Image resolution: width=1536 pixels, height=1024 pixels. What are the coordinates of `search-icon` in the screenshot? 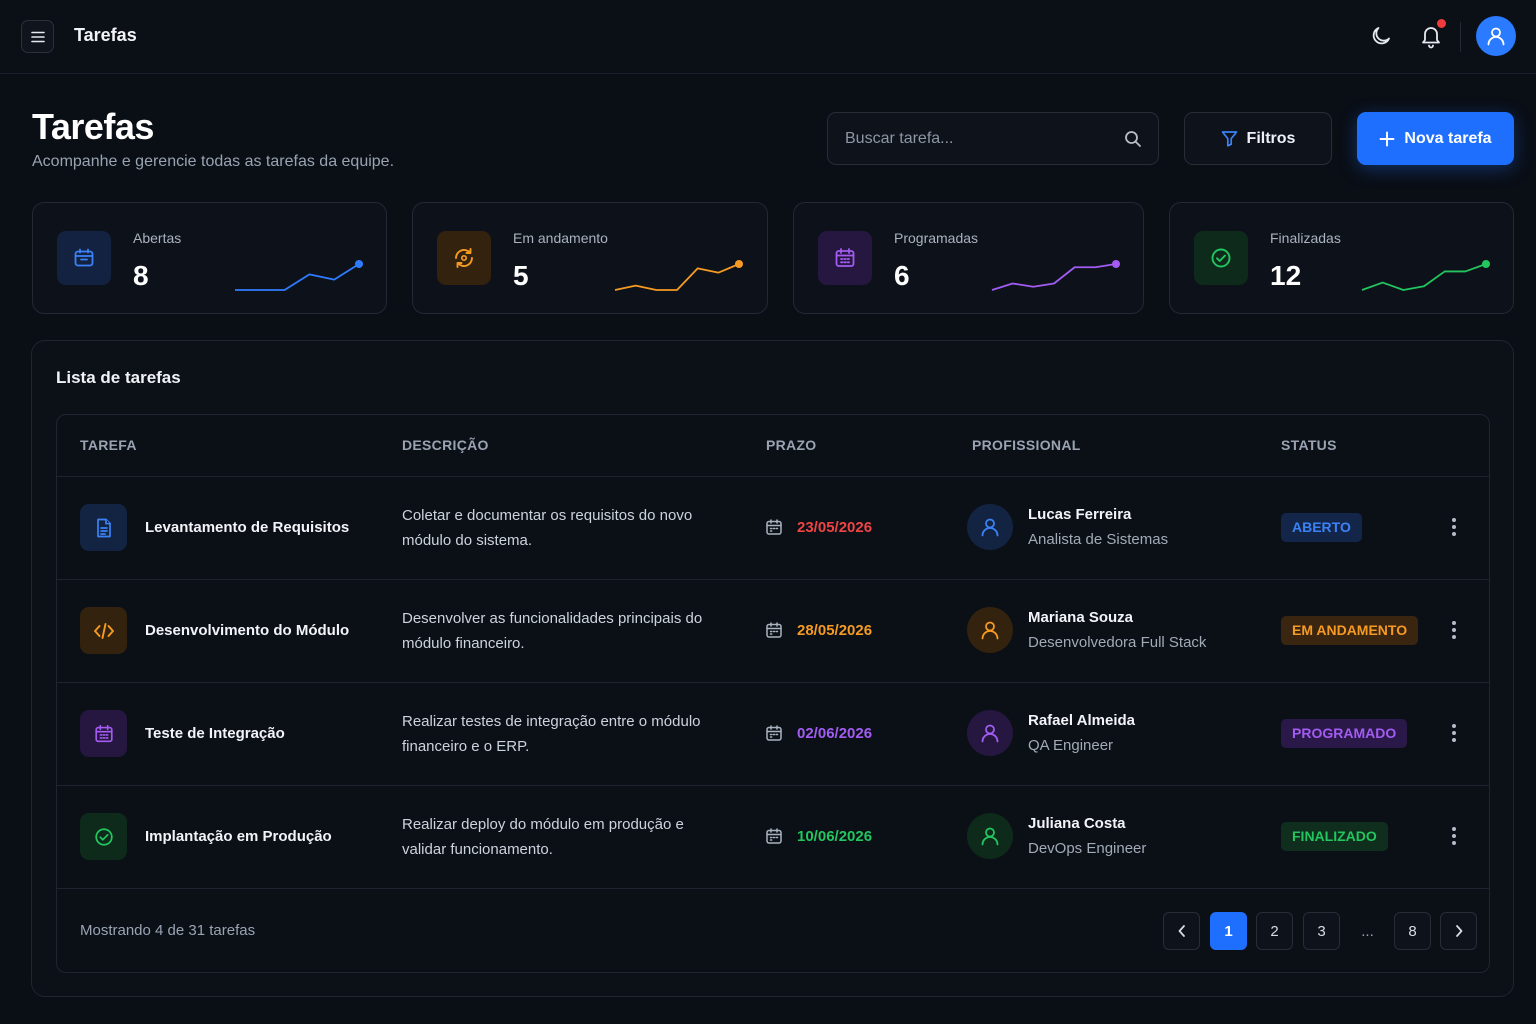 It's located at (1133, 139).